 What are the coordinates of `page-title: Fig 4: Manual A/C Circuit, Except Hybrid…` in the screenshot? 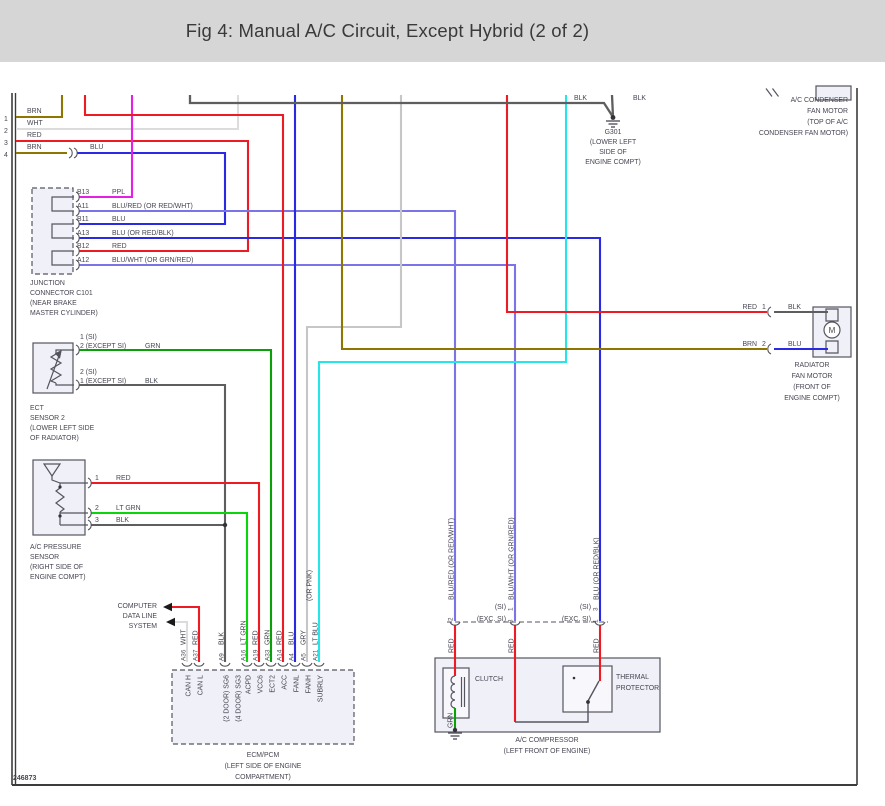 It's located at (387, 30).